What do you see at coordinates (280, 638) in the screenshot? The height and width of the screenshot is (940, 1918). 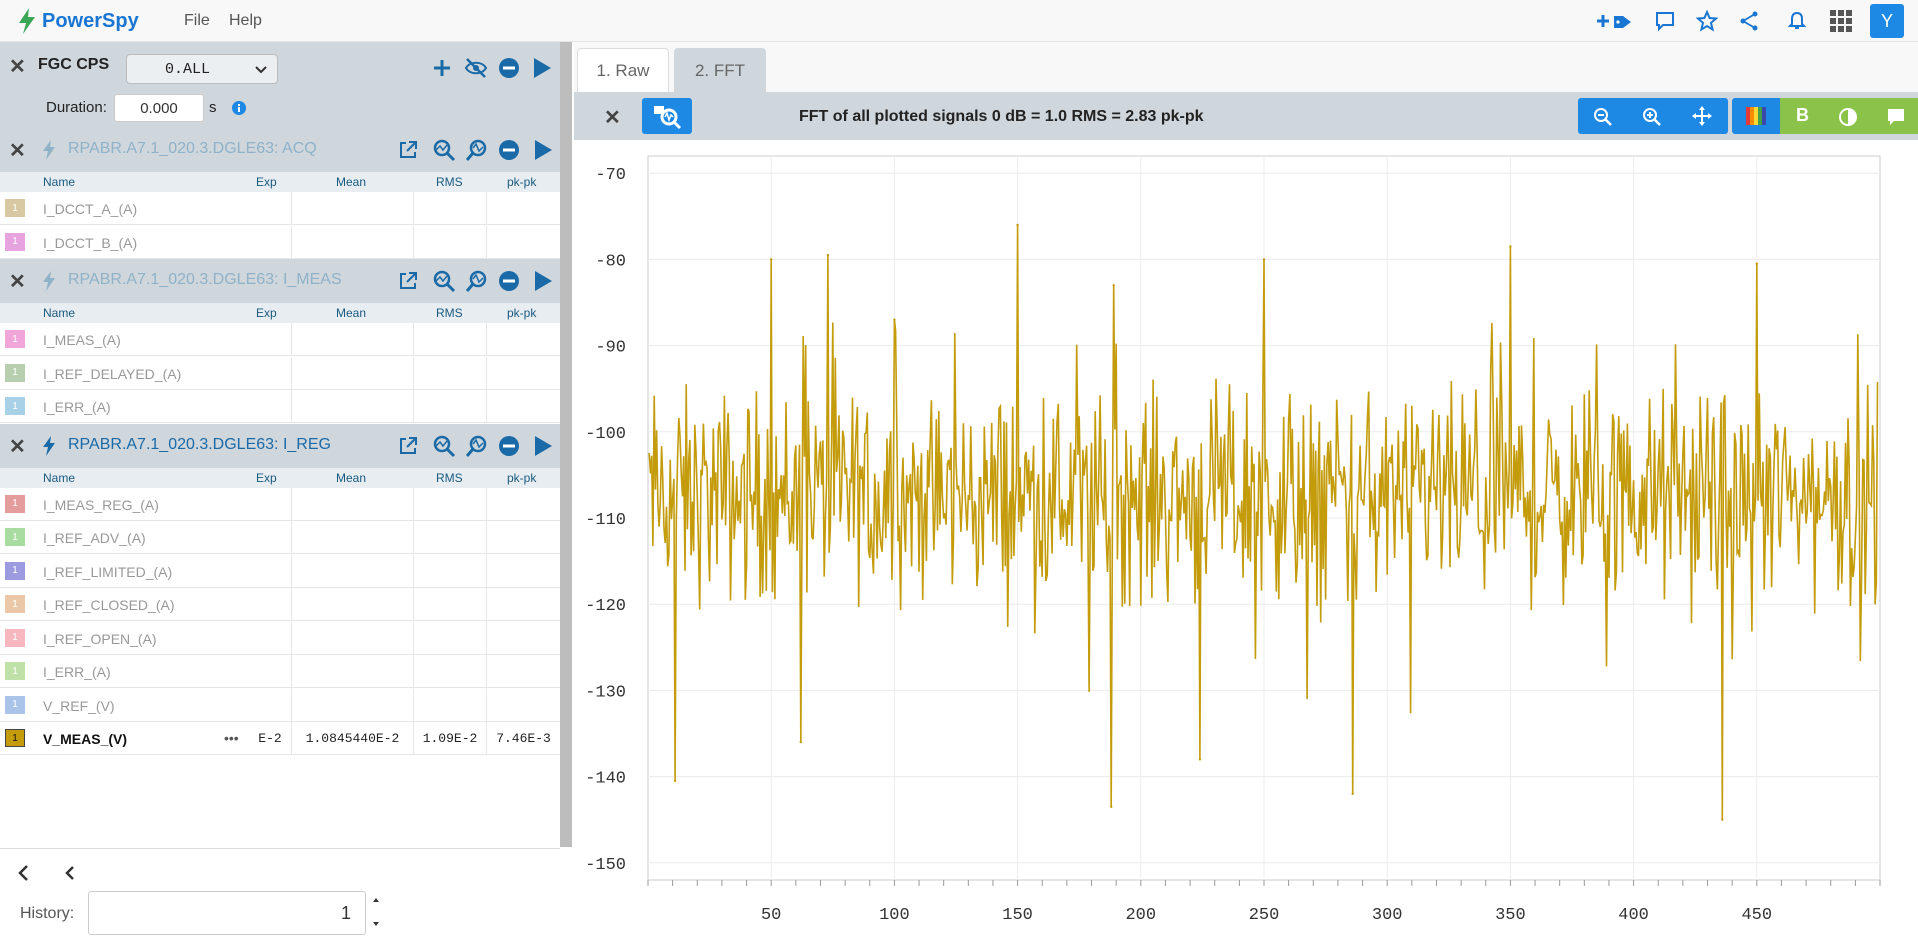 I see `signal-row: 1 I_REF_OPEN_(A)` at bounding box center [280, 638].